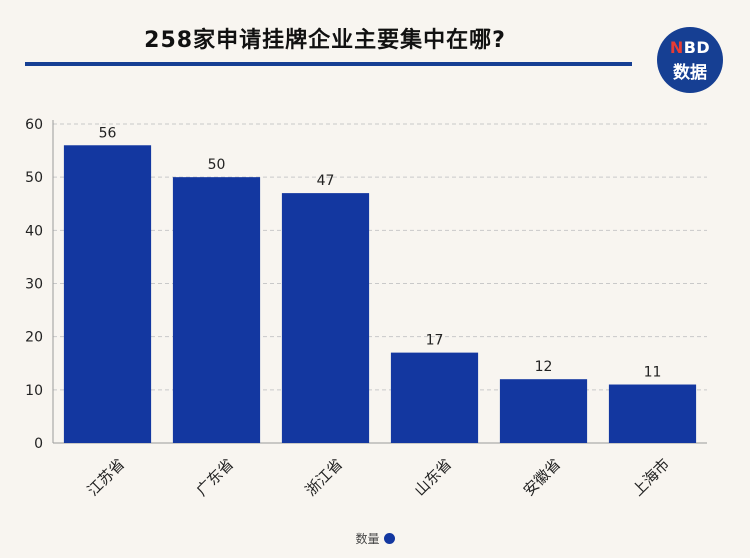  What do you see at coordinates (34, 178) in the screenshot?
I see `y-tick-label: 50` at bounding box center [34, 178].